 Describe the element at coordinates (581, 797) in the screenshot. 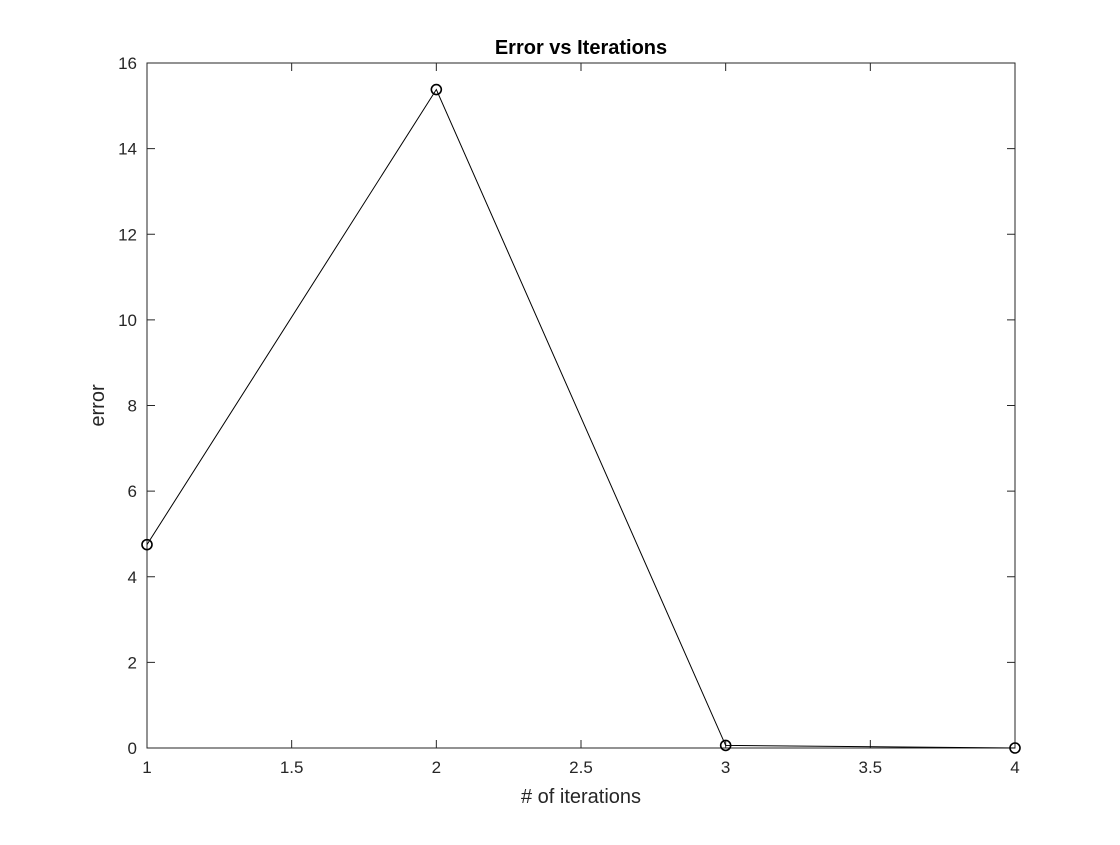

I see `x-axis-label: # of iterations` at that location.